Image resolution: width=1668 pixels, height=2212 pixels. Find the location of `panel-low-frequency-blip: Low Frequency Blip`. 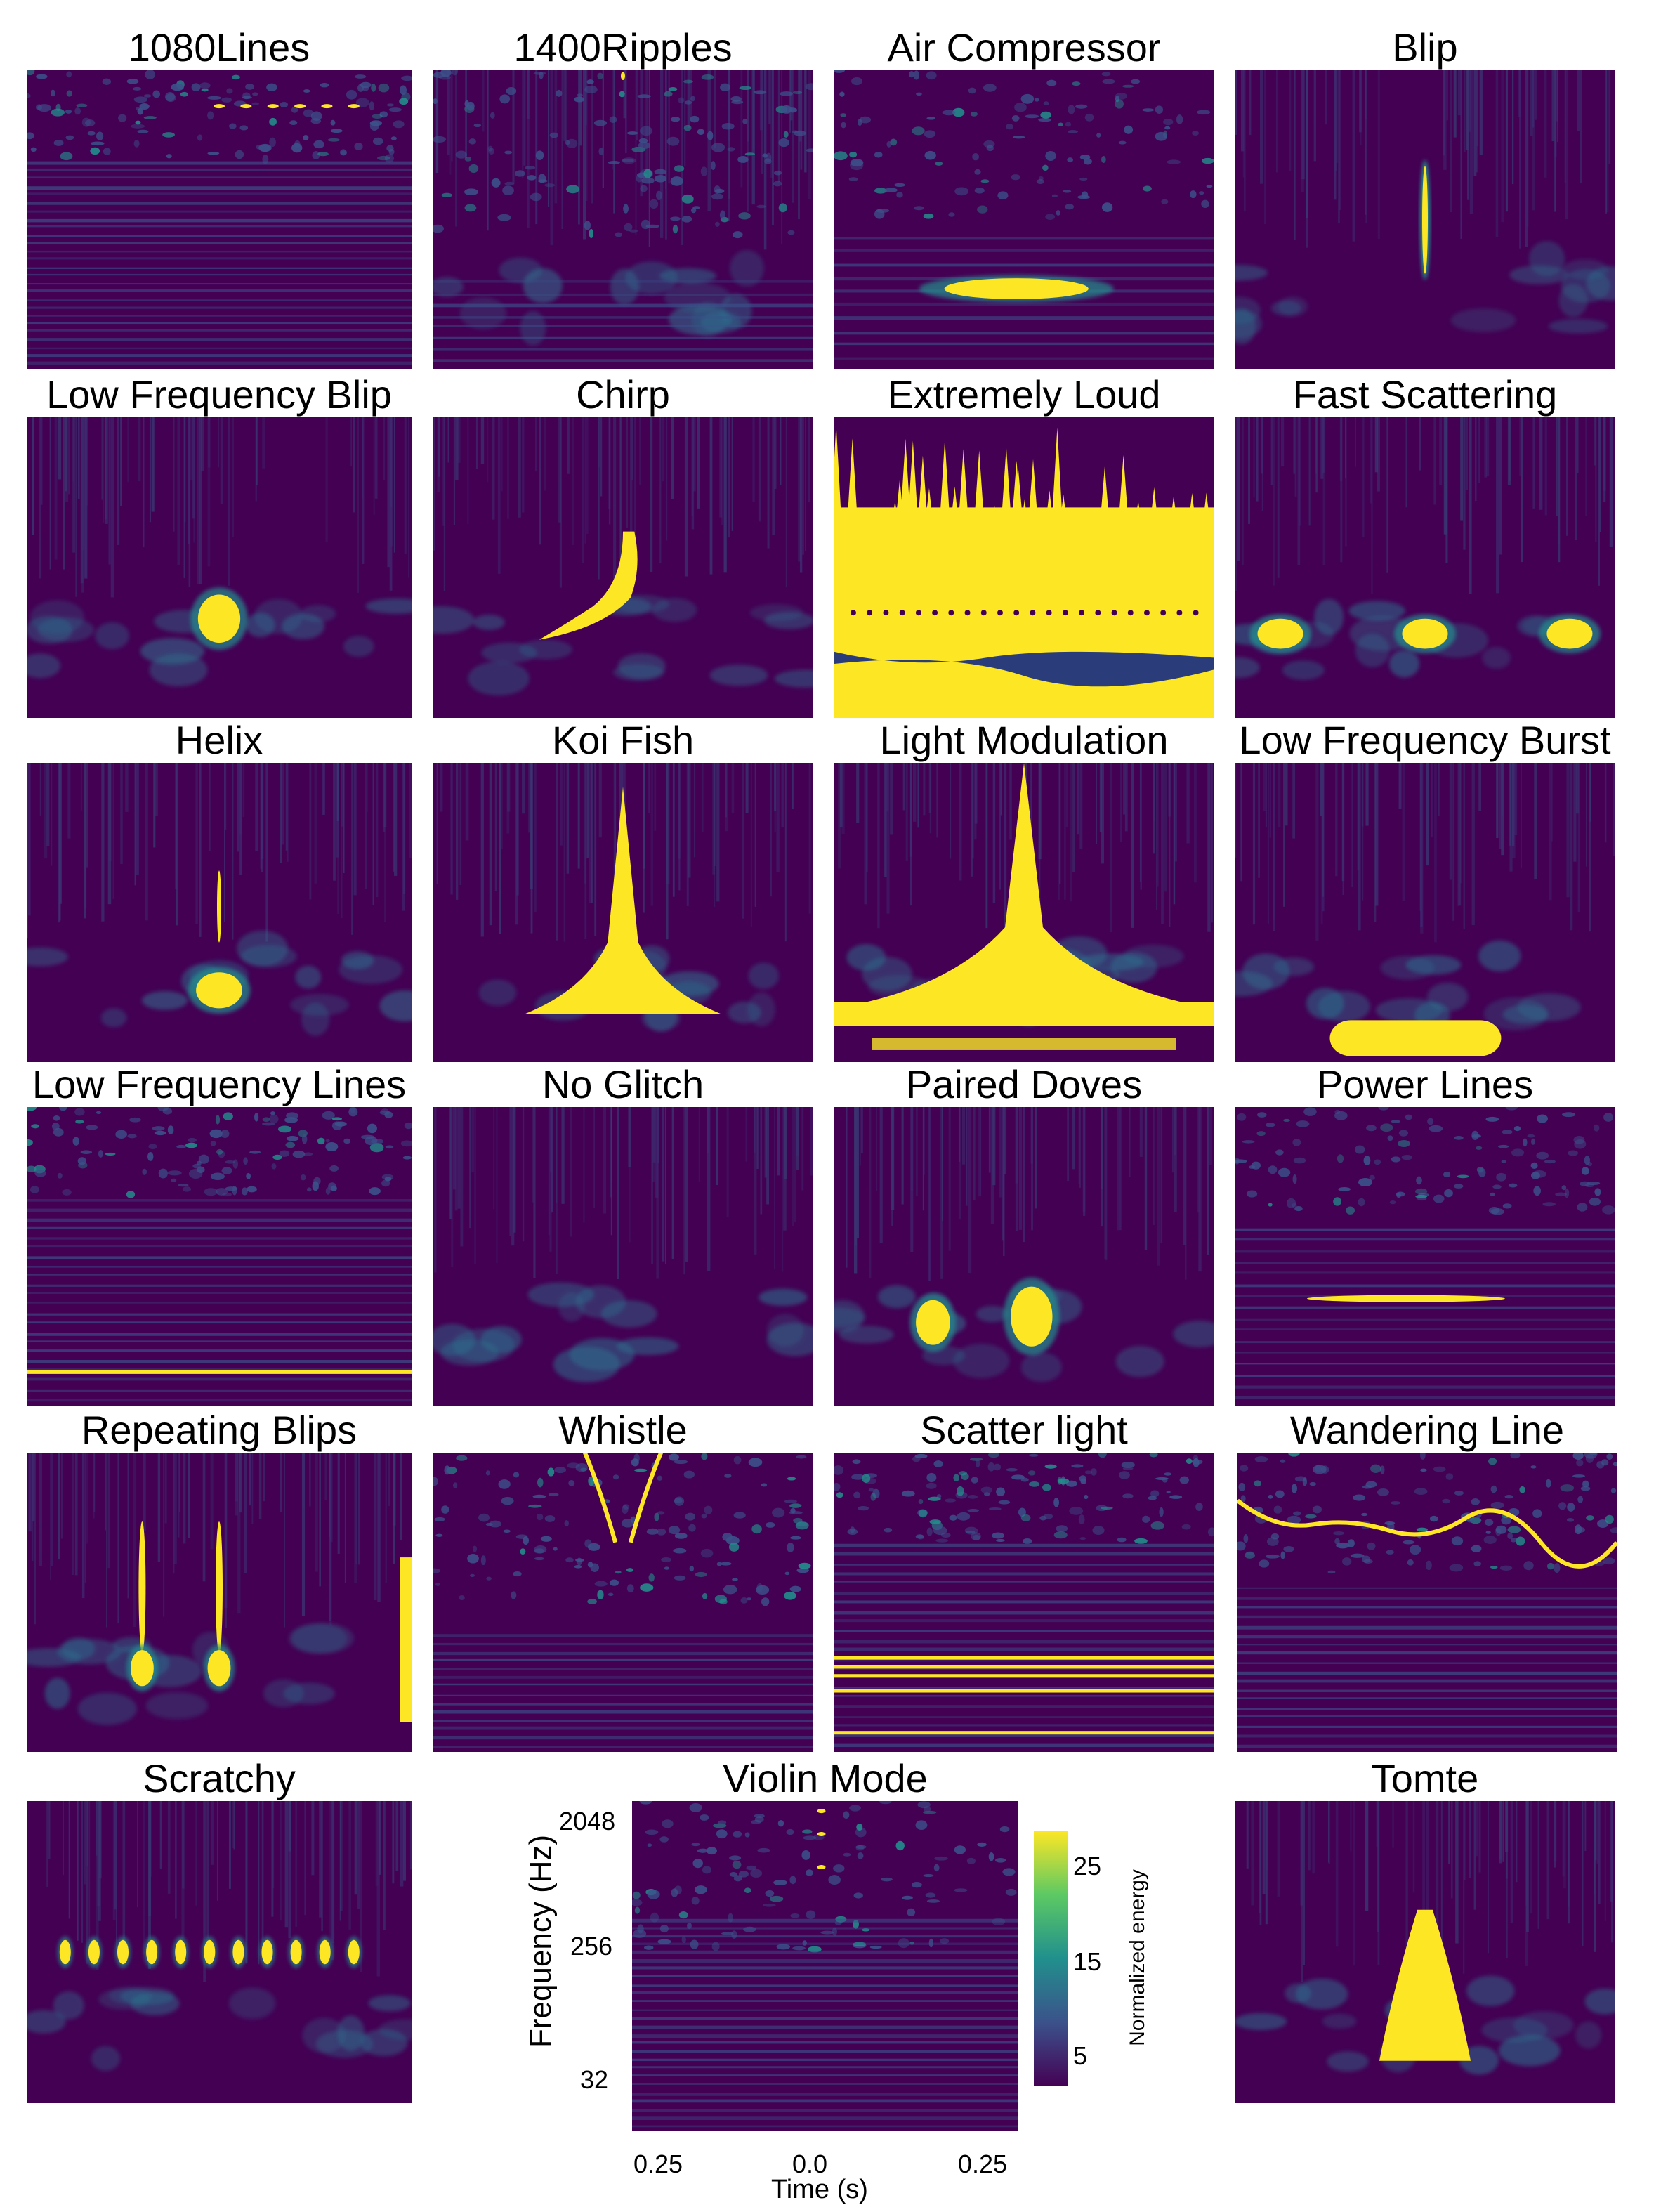

panel-low-frequency-blip: Low Frequency Blip is located at coordinates (219, 545).